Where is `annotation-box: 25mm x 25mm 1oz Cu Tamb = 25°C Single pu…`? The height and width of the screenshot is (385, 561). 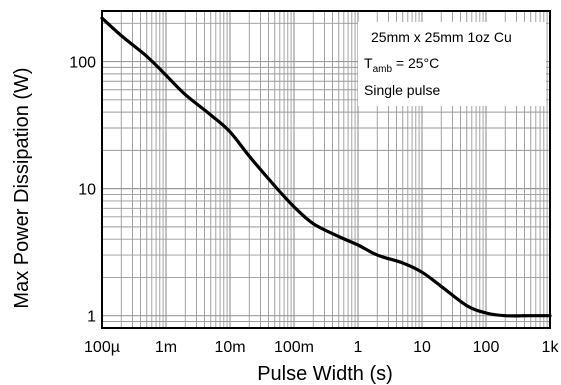
annotation-box: 25mm x 25mm 1oz Cu Tamb = 25°C Single pu… is located at coordinates (452, 64).